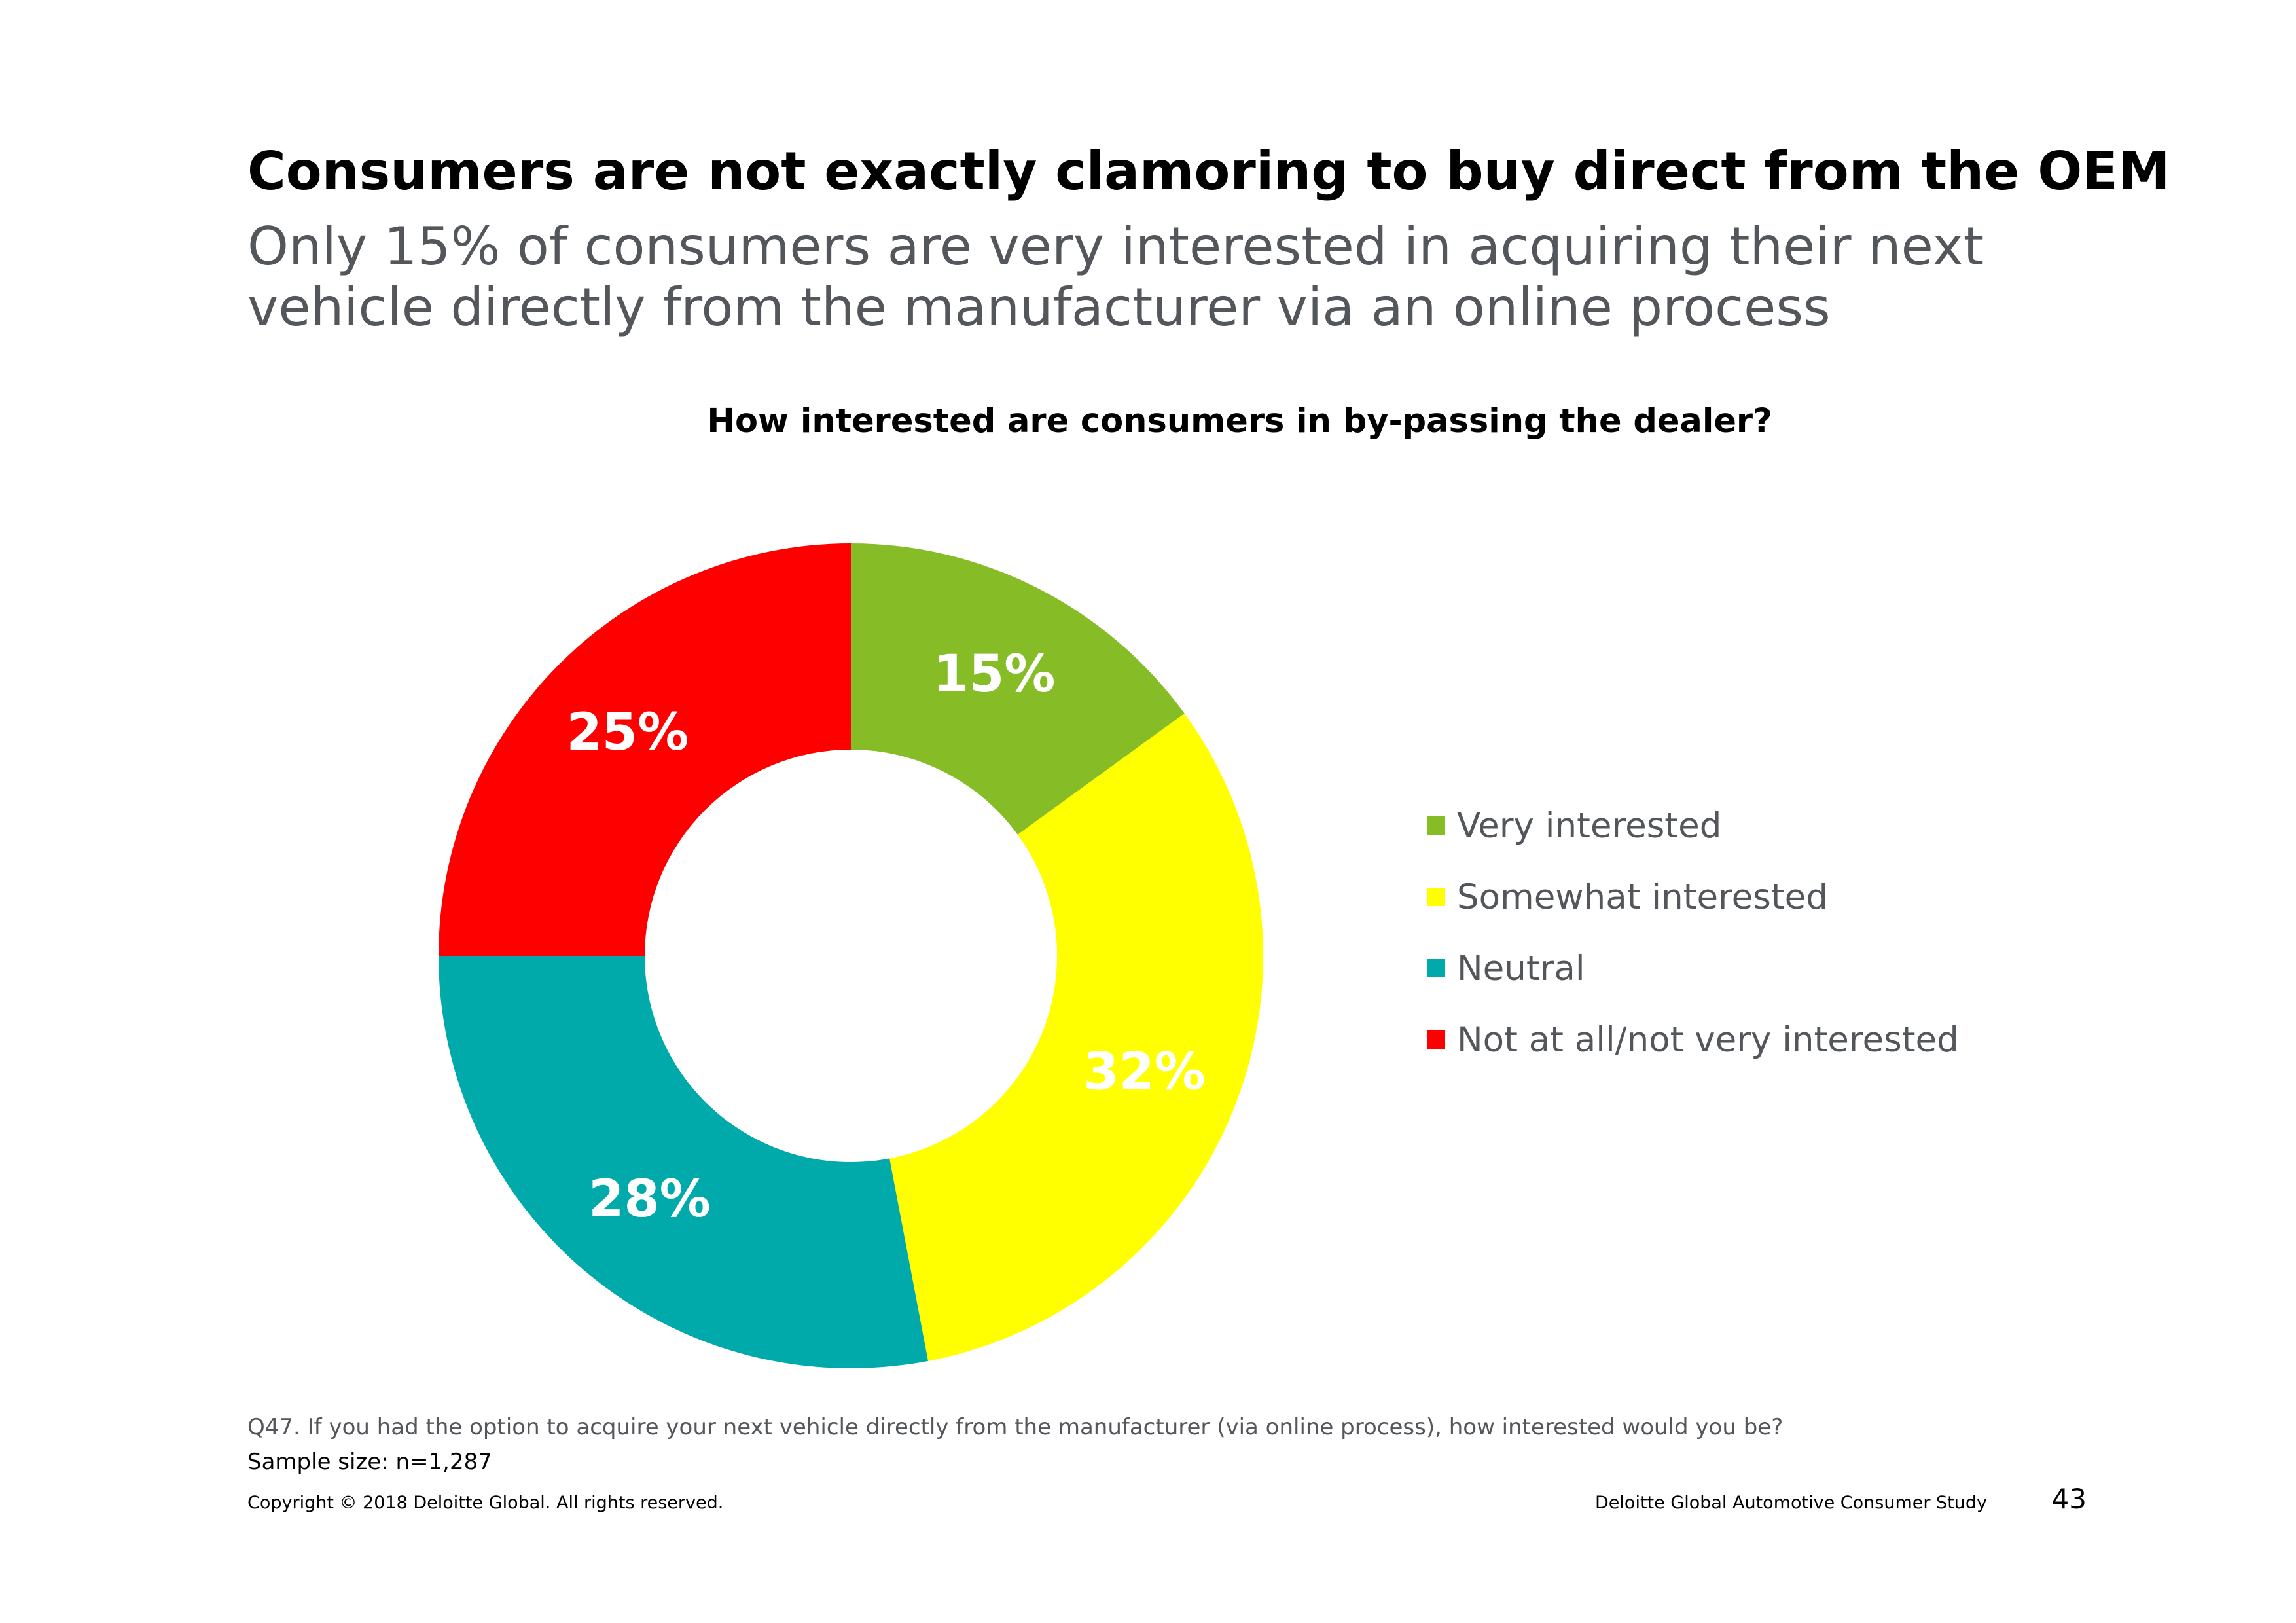 Image resolution: width=2296 pixels, height=1623 pixels. Describe the element at coordinates (649, 1199) in the screenshot. I see `slice-label-3: 28%` at that location.